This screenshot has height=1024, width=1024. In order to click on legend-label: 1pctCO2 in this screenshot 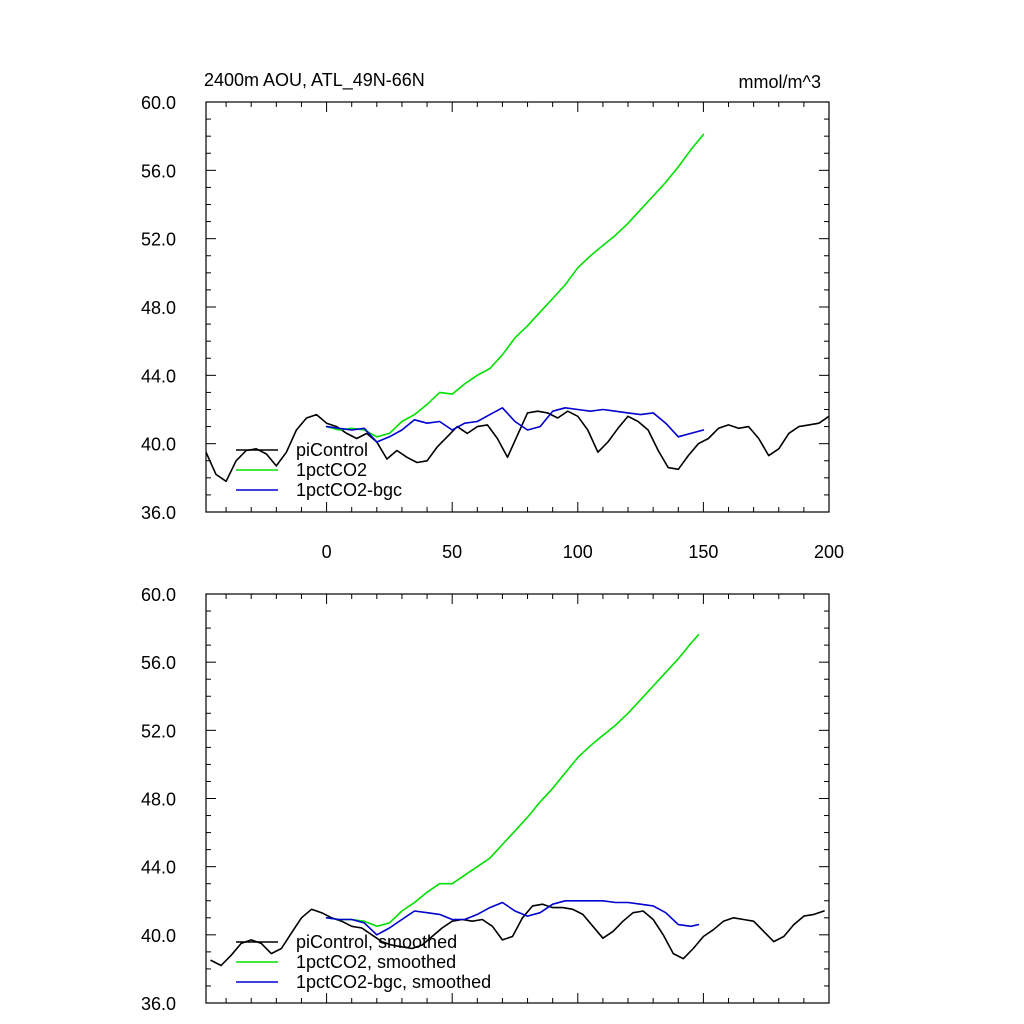, I will do `click(331, 470)`.